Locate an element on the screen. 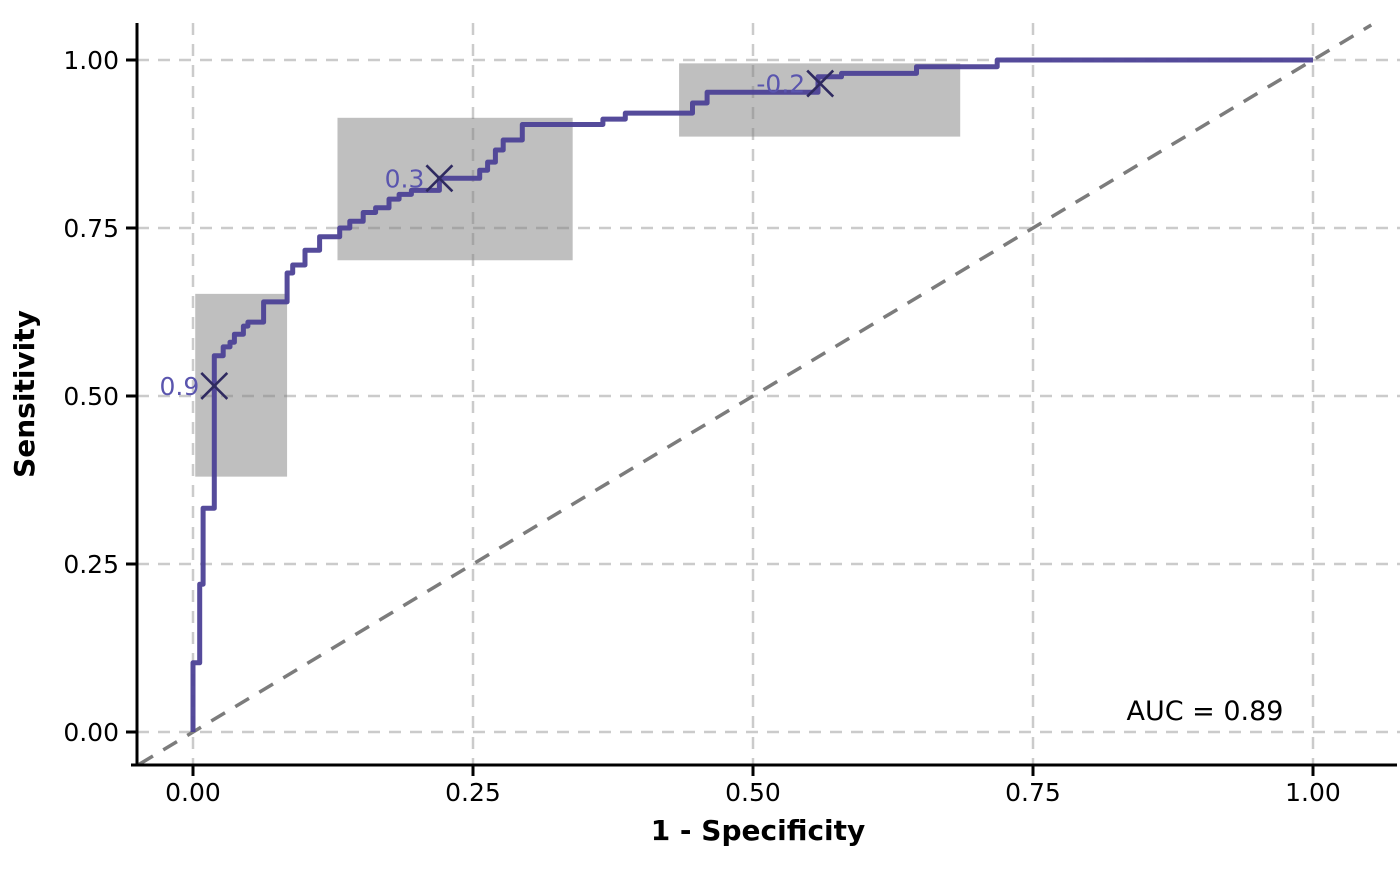  x-tick-label: 0.75 is located at coordinates (1033, 792).